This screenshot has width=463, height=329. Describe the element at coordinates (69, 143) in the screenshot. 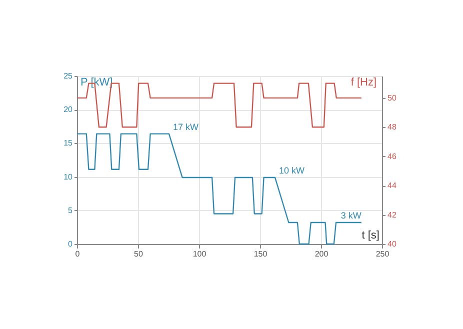

I see `y-tick-label: 15` at that location.